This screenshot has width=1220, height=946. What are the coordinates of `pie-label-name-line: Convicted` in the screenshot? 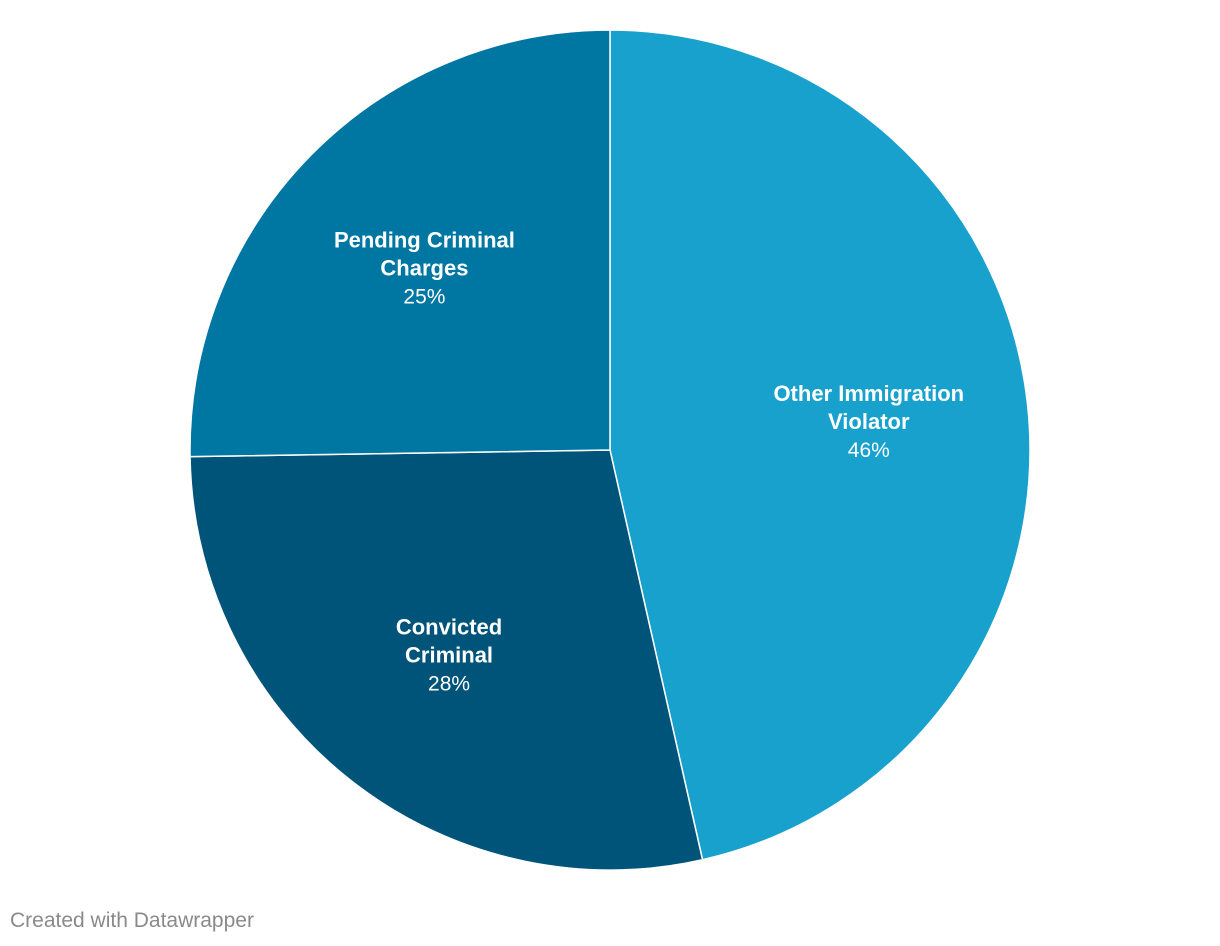 It's located at (449, 627).